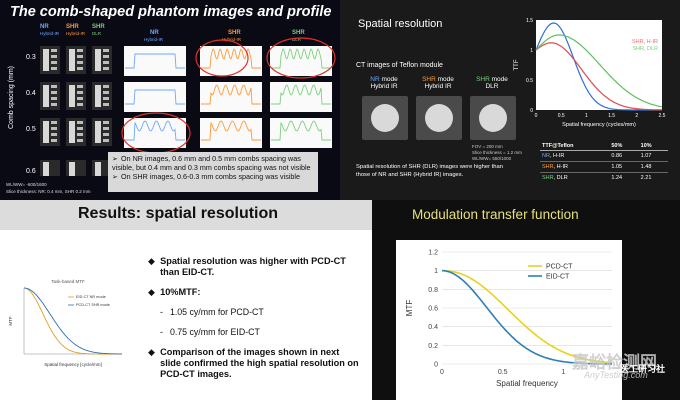  What do you see at coordinates (50, 33) in the screenshot?
I see `col-head-nr-sub: Hybrid-IR` at bounding box center [50, 33].